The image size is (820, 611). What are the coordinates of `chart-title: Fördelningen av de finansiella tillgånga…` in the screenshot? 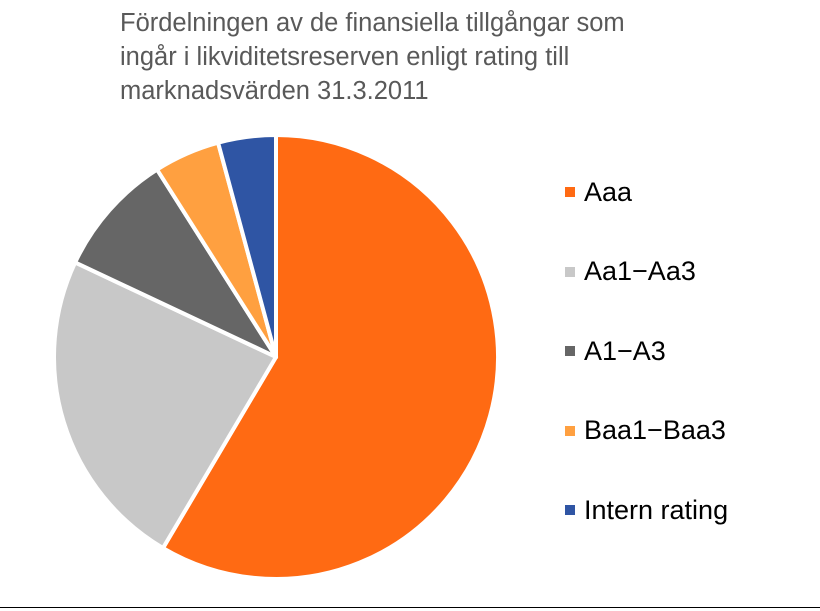 It's located at (372, 57).